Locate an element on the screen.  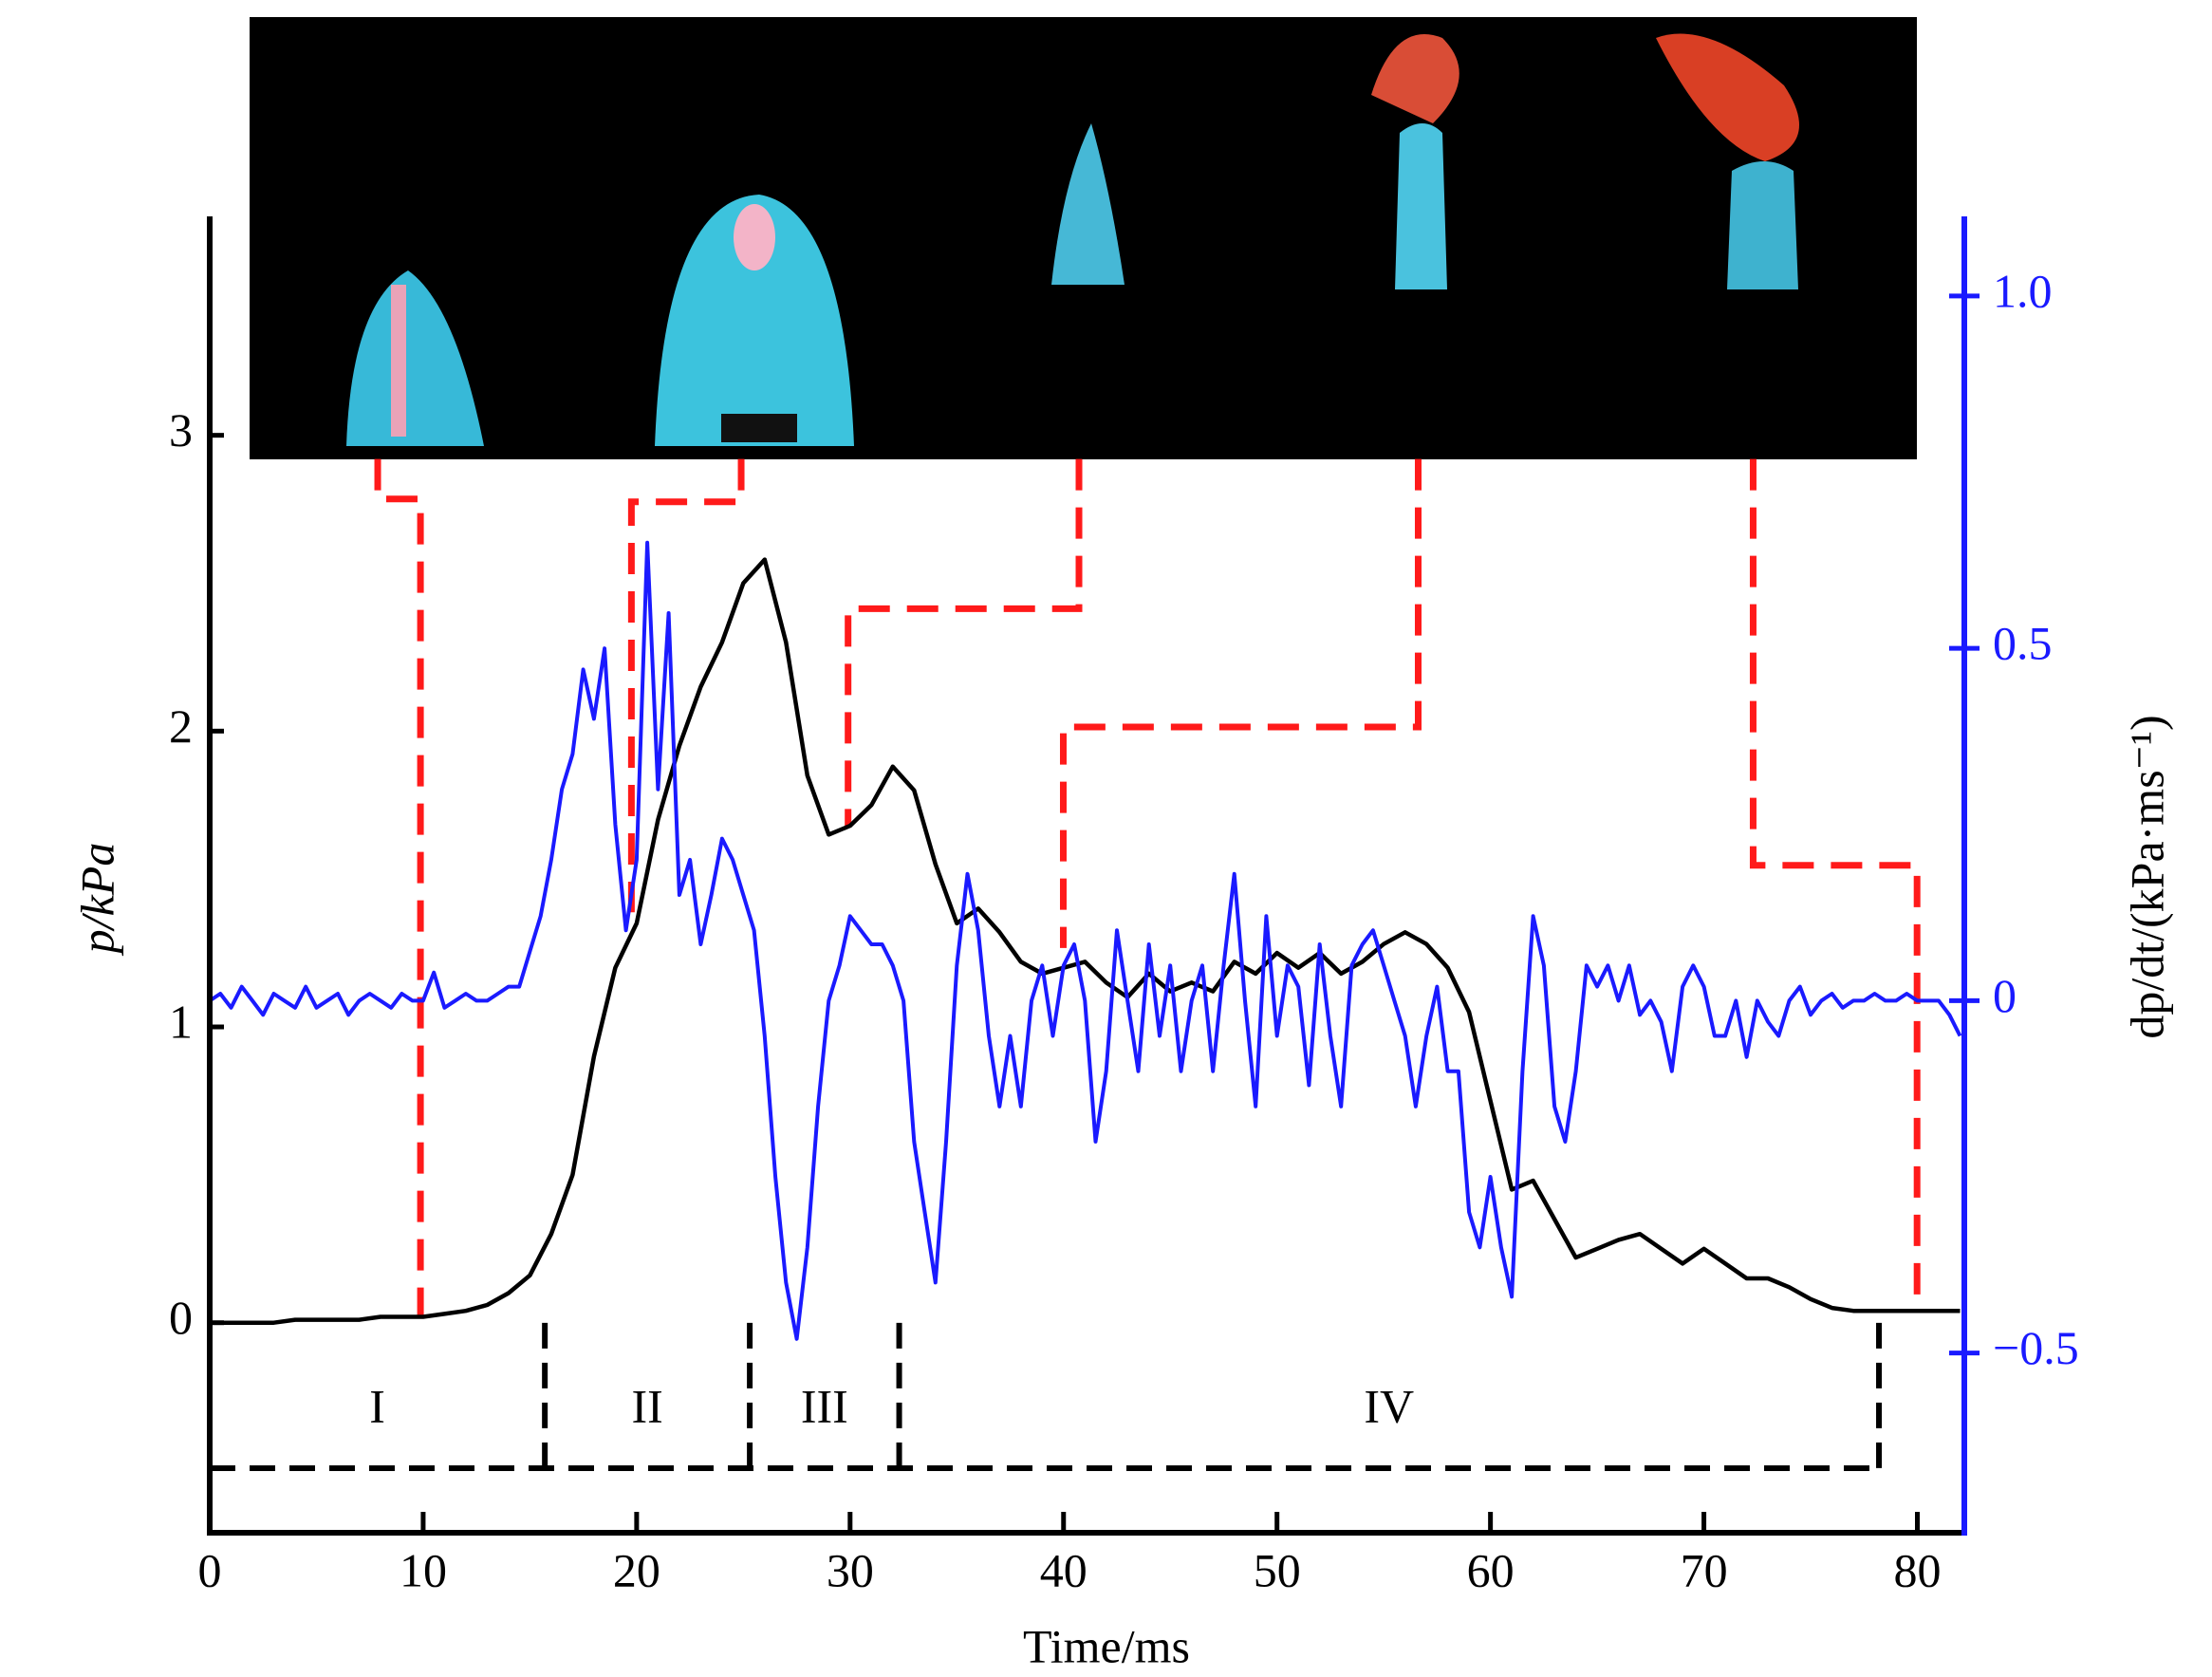
x-tick-label: 60 is located at coordinates (1491, 1569).